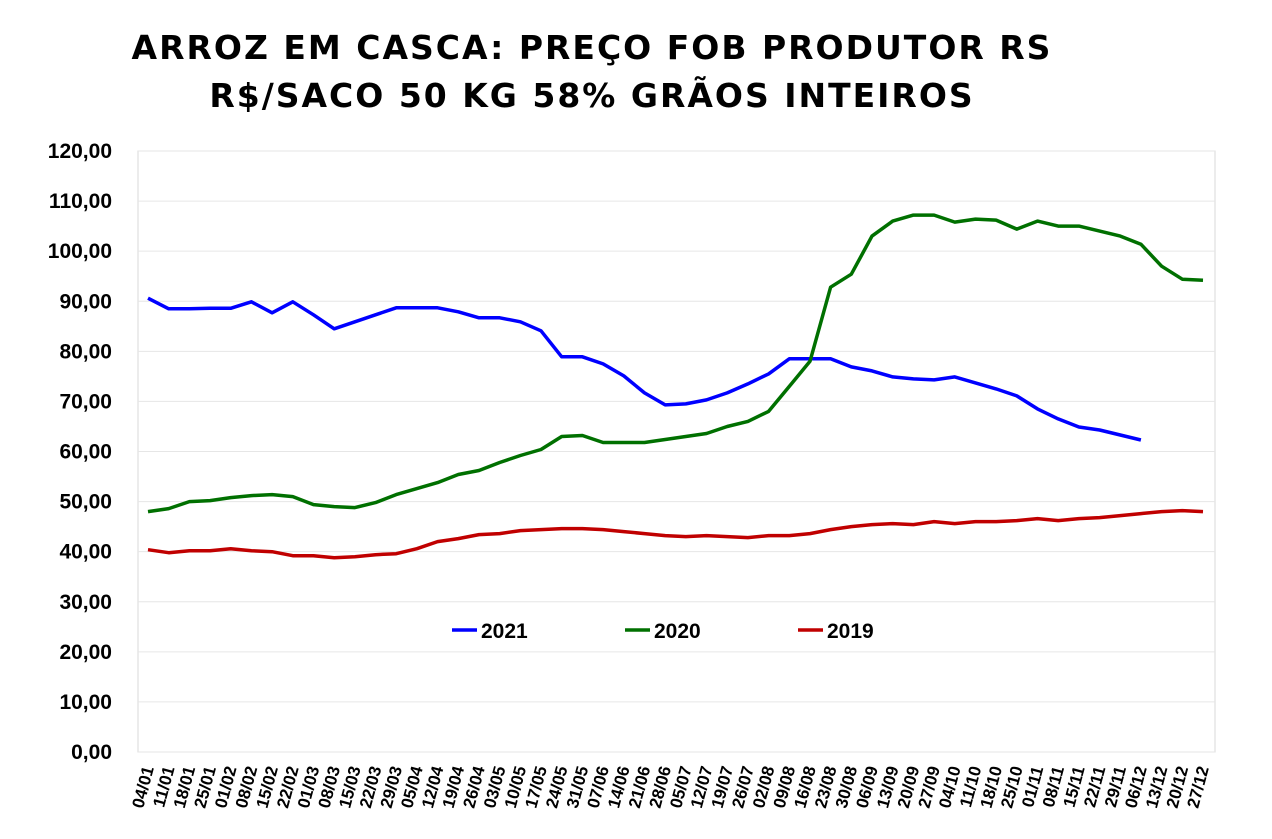 The width and height of the screenshot is (1272, 839). I want to click on chart-subtitle: R$/SACO 50 KG 58% GRÃOS INTEIROS, so click(592, 95).